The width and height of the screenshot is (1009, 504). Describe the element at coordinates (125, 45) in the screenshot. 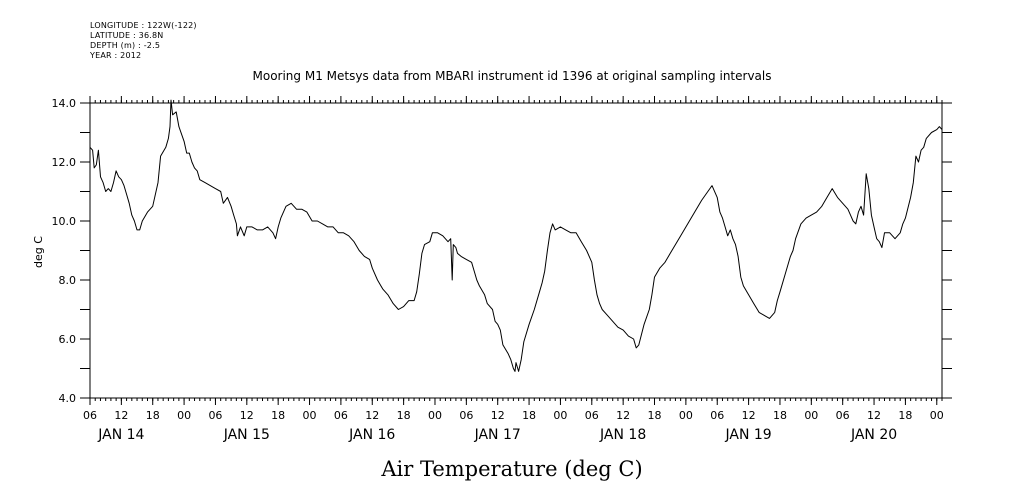

I see `depth-label: DEPTH (m) : -2.5` at that location.